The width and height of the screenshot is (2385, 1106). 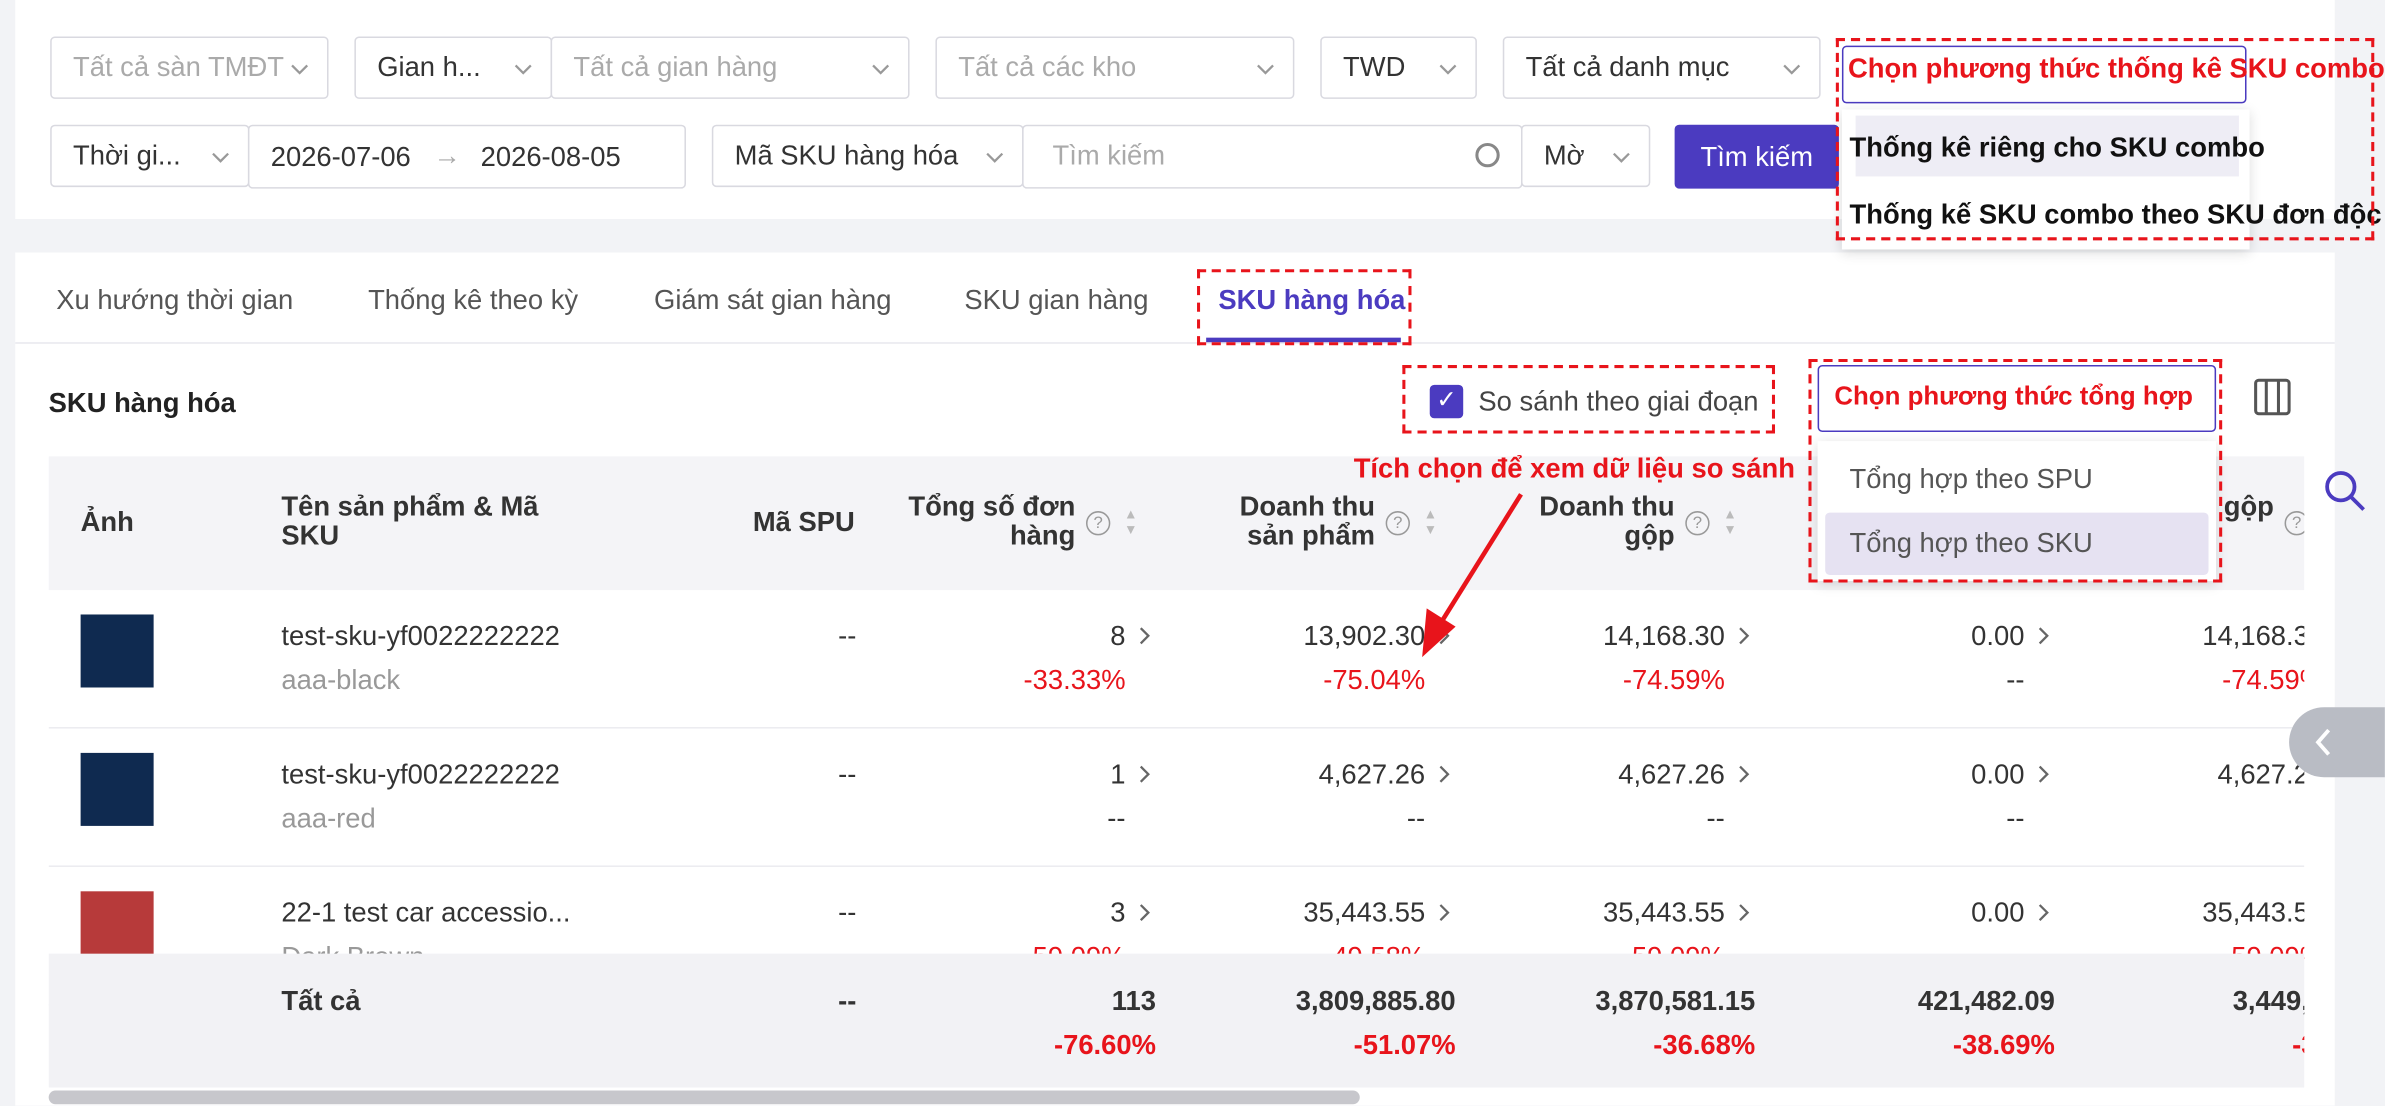 I want to click on checkbox: ✓, so click(x=1446, y=401).